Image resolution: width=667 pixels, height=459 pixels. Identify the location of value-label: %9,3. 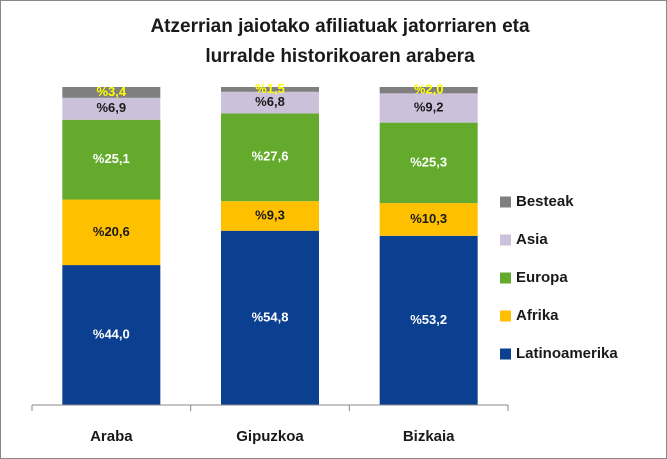
(270, 214).